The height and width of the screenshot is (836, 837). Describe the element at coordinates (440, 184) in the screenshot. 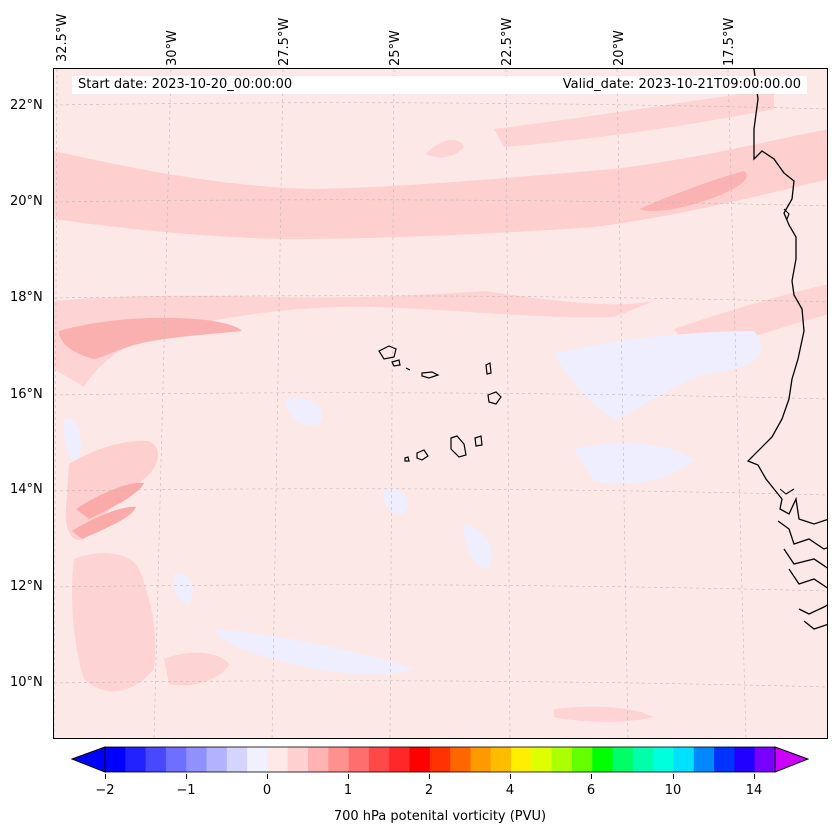

I see `pv-band-north` at that location.